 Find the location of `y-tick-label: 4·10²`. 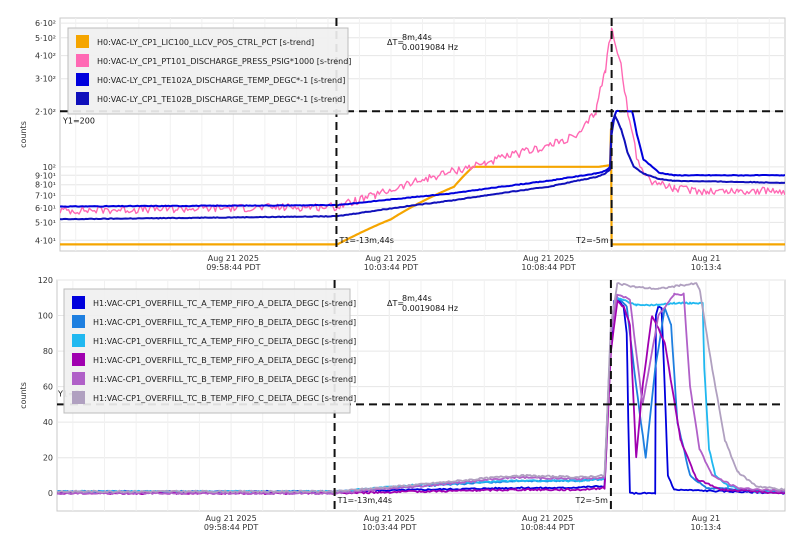

y-tick-label: 4·10² is located at coordinates (45, 56).